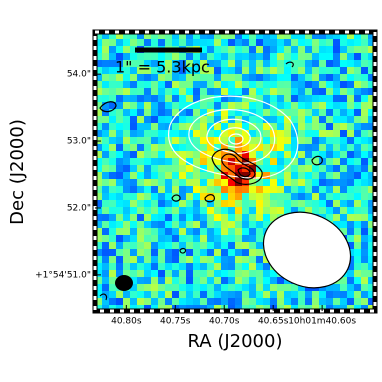 The width and height of the screenshot is (382, 382). Describe the element at coordinates (162, 67) in the screenshot. I see `scale-label: 1" = 5.3kpc` at that location.